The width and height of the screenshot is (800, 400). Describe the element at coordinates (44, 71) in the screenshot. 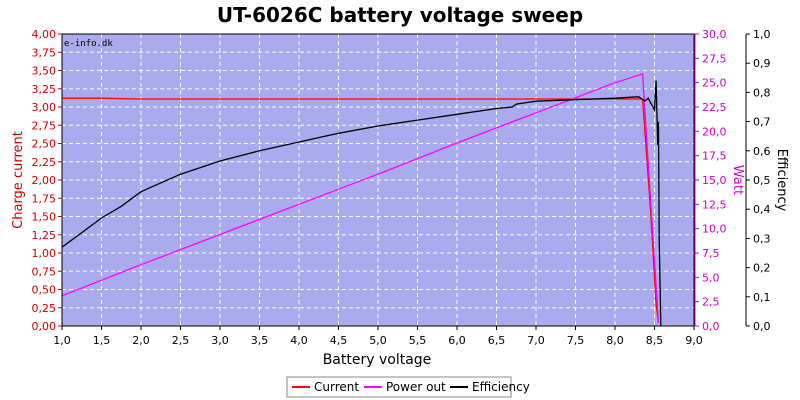

I see `y-left-tick-label: 3,50` at that location.